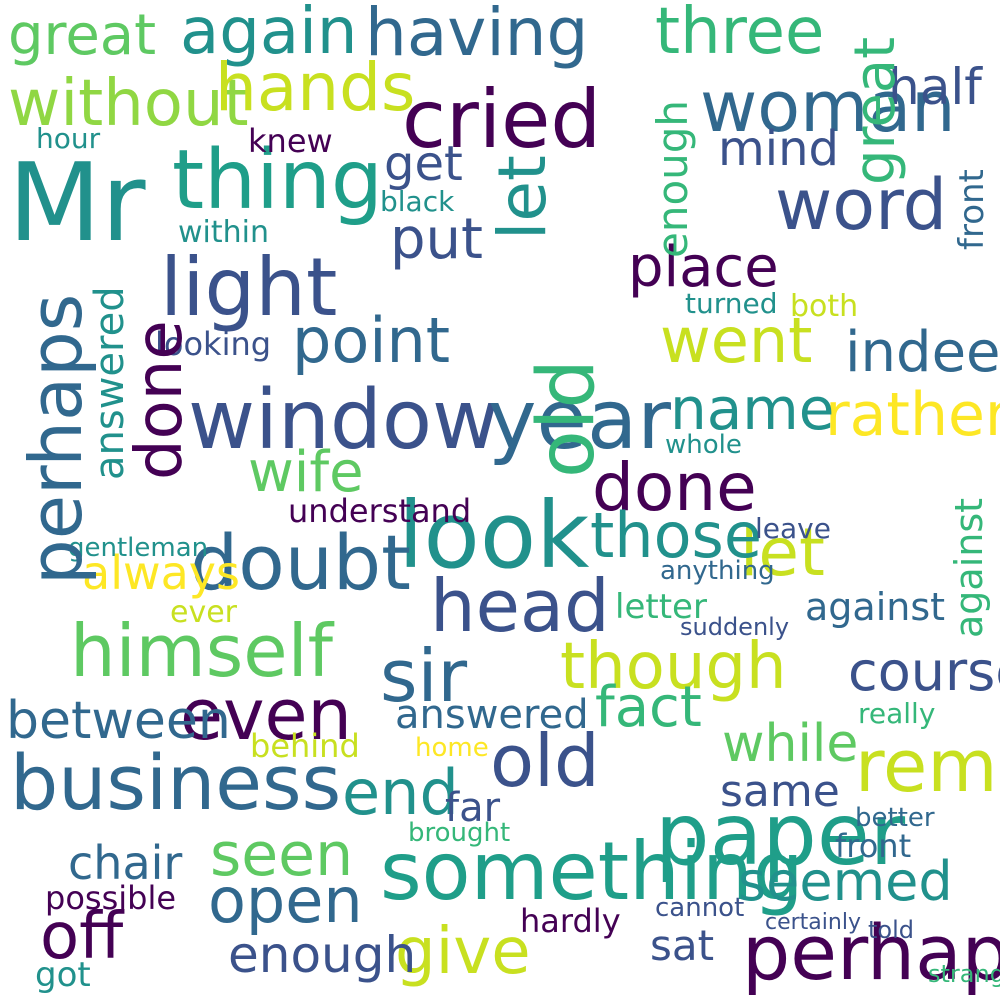 The image size is (1000, 1000). Describe the element at coordinates (82, 937) in the screenshot. I see `word-wife: off` at that location.